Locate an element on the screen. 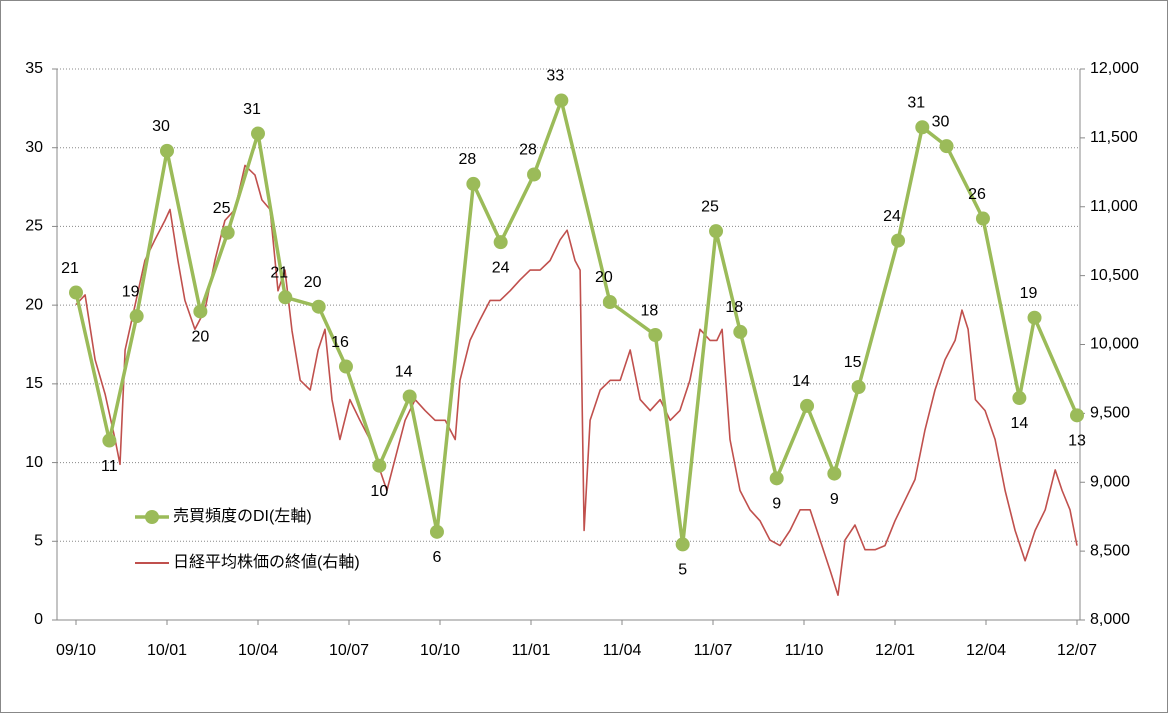 The width and height of the screenshot is (1168, 713). y2-tick-label: 8,000 is located at coordinates (1110, 619).